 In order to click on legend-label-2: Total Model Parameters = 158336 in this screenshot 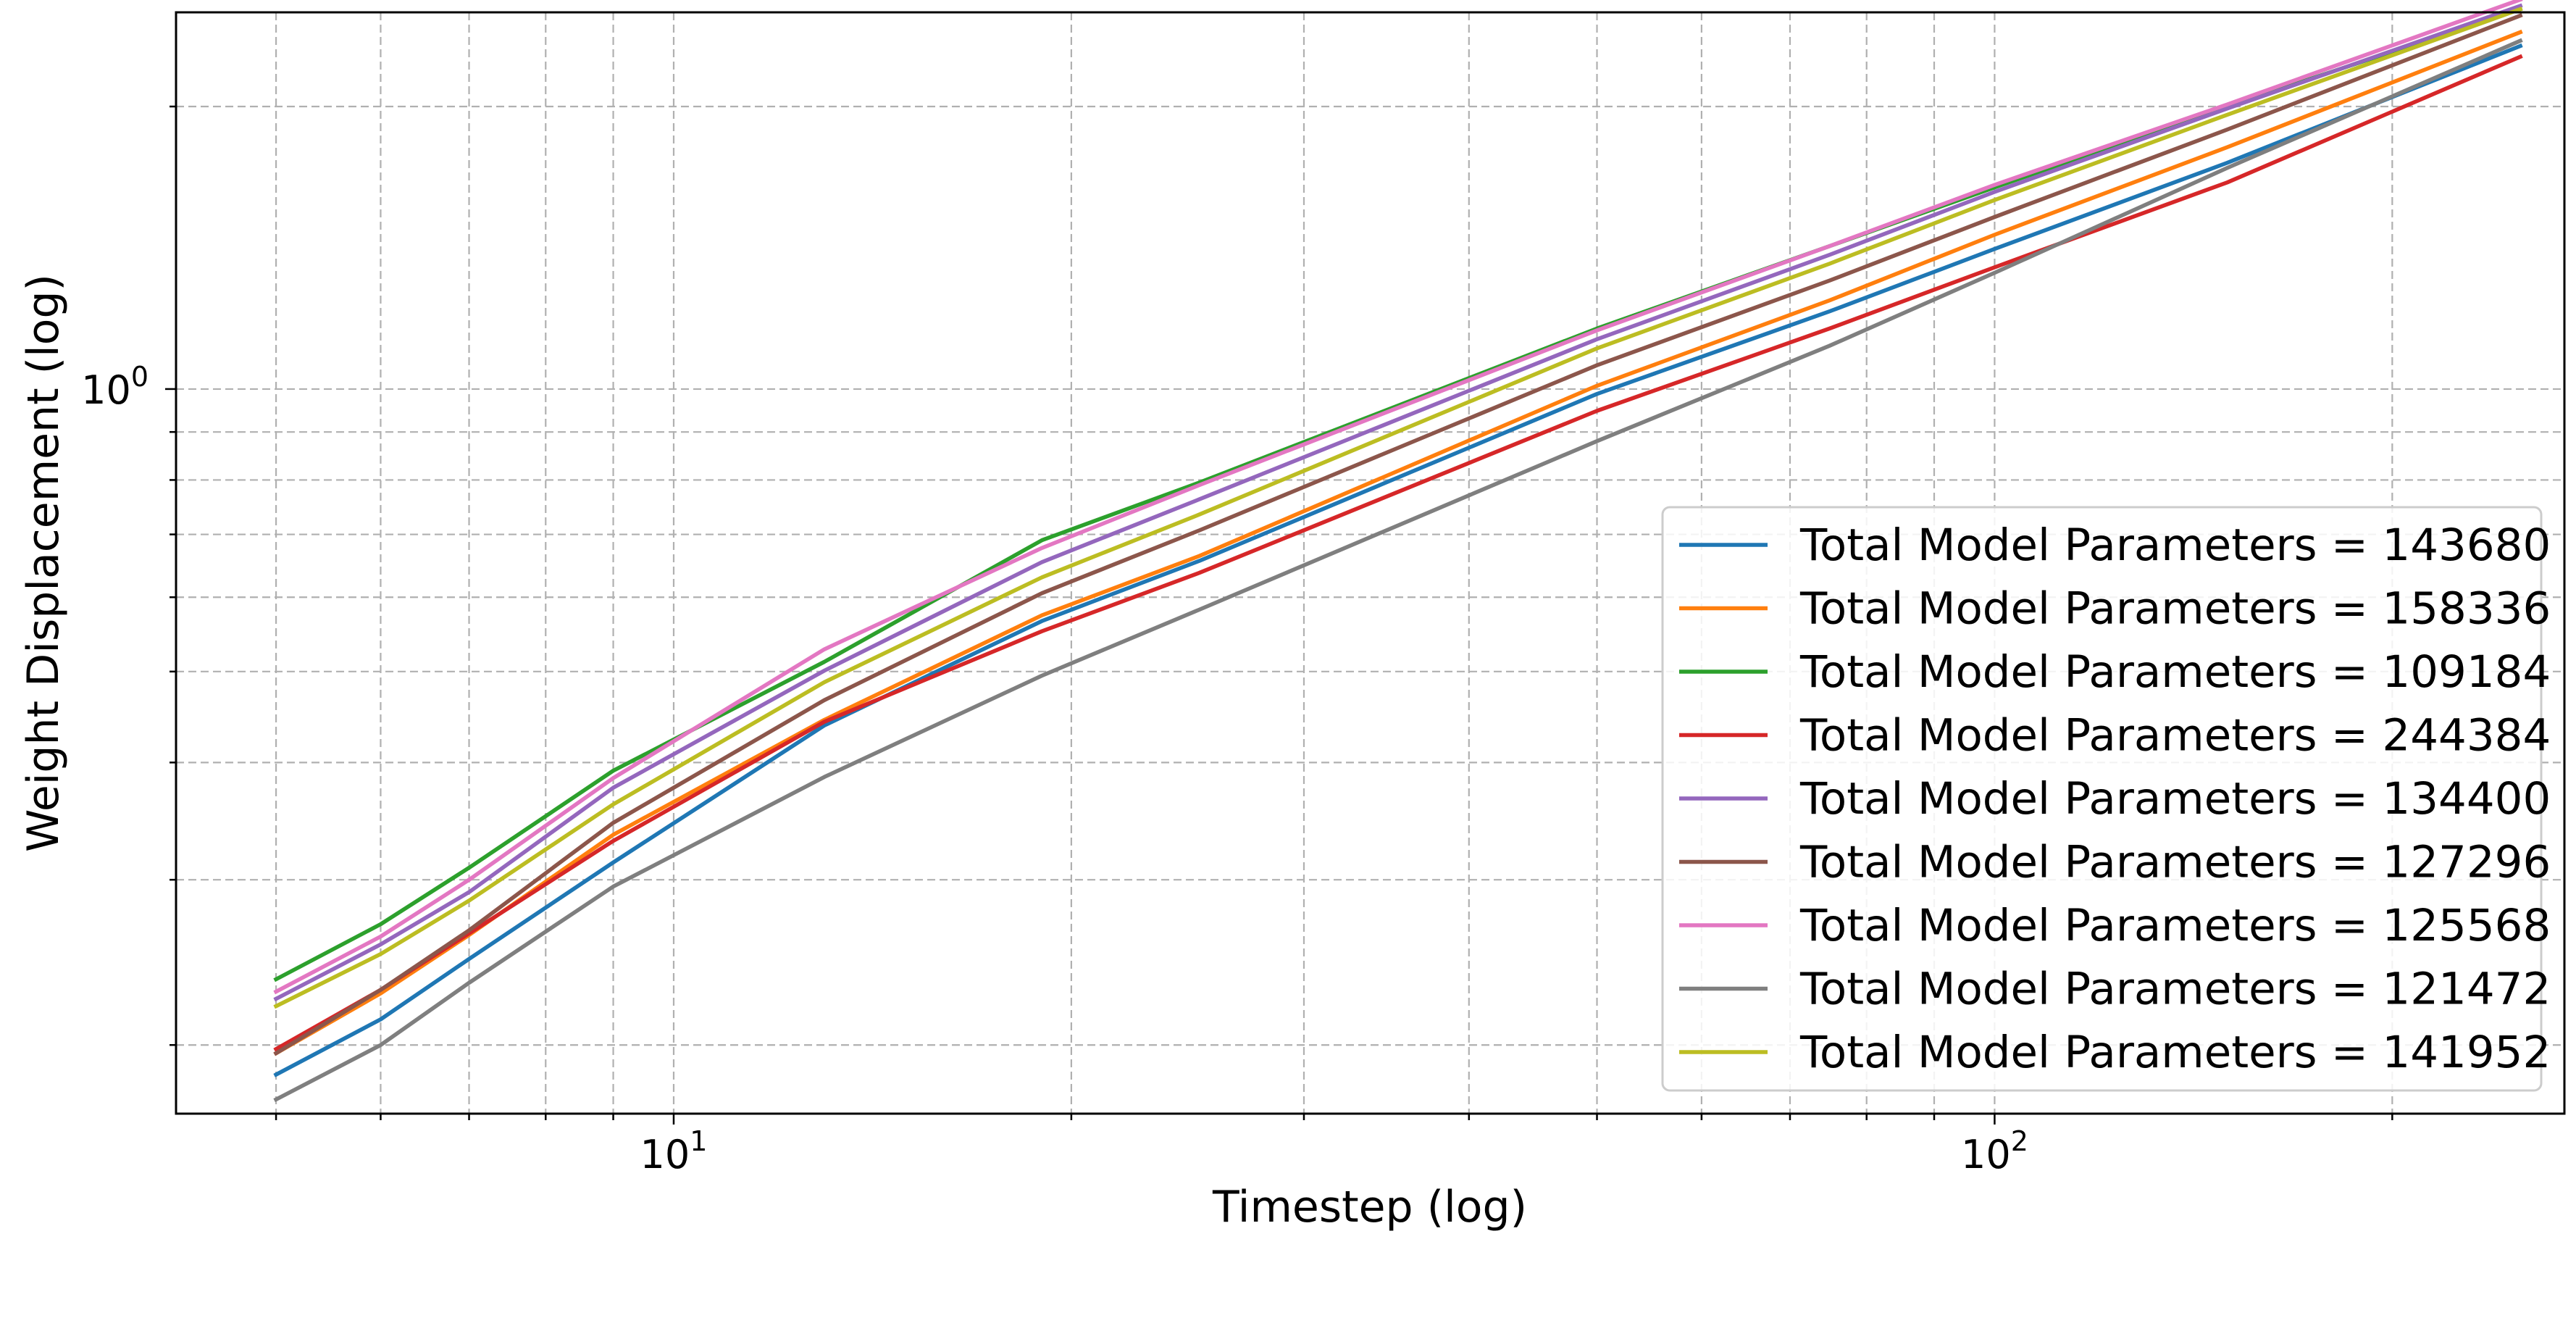, I will do `click(2175, 609)`.